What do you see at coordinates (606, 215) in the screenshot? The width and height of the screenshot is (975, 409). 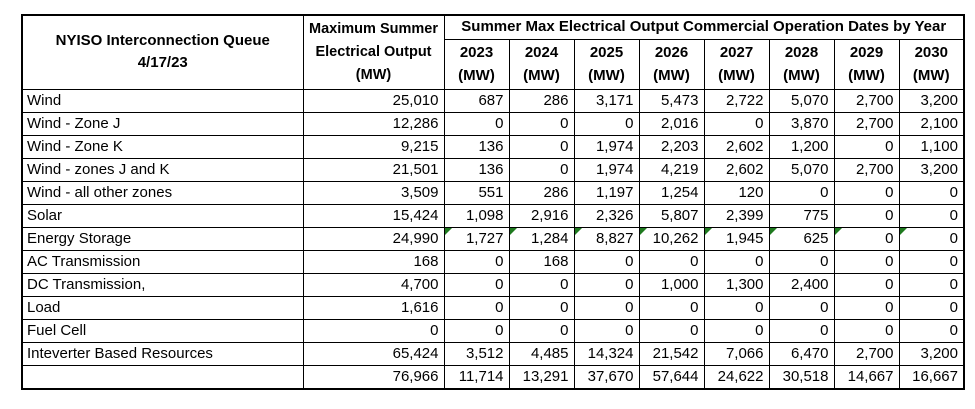 I see `year-value-cell: 2,326` at bounding box center [606, 215].